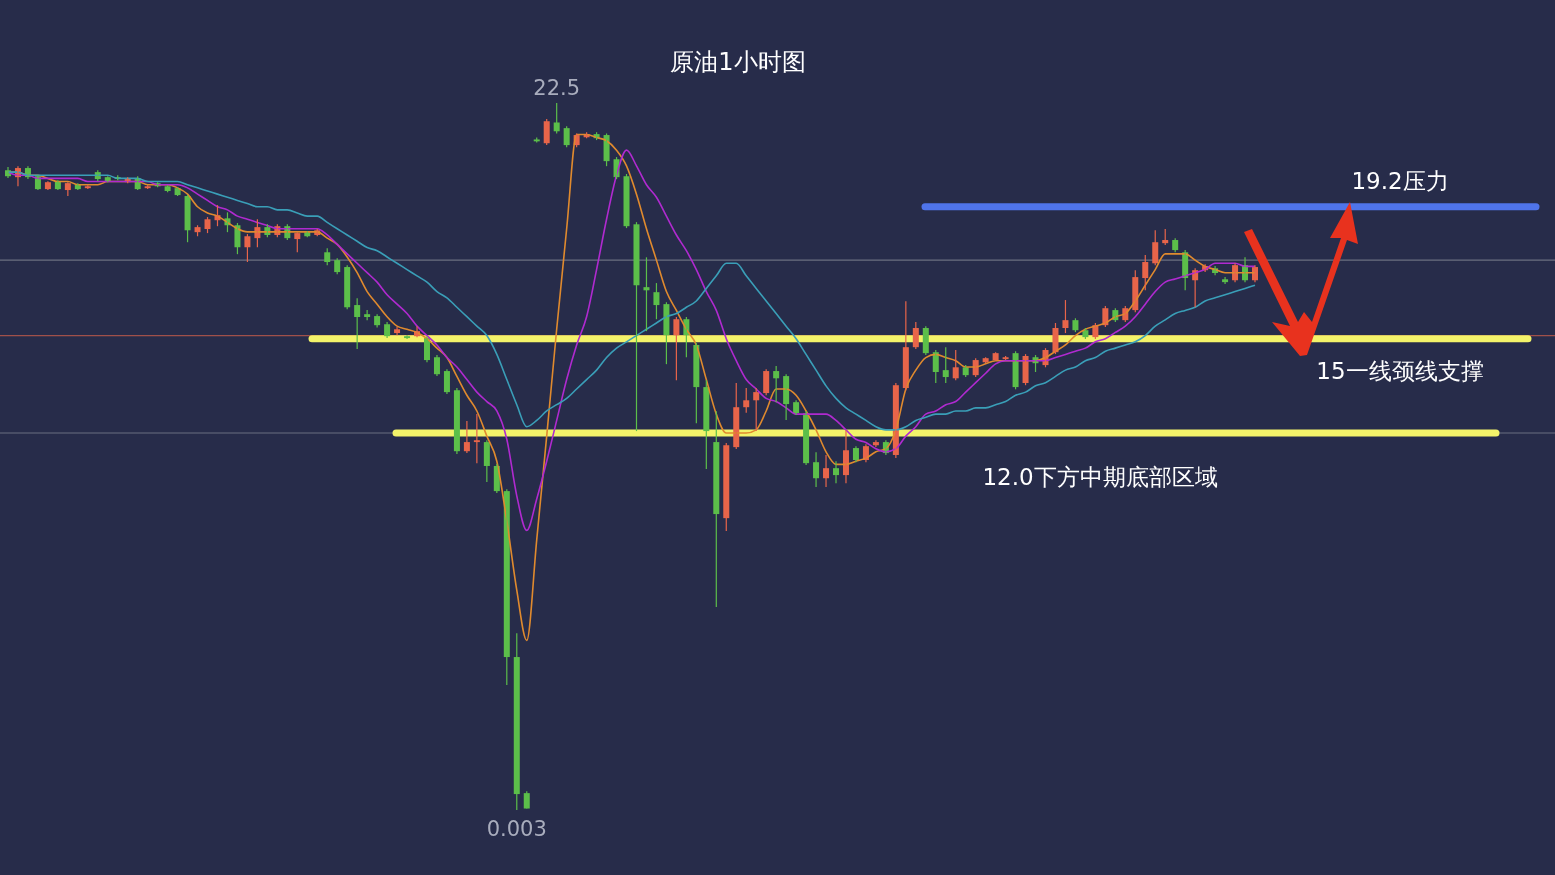 The height and width of the screenshot is (875, 1555). I want to click on annotation: 0.003, so click(516, 829).